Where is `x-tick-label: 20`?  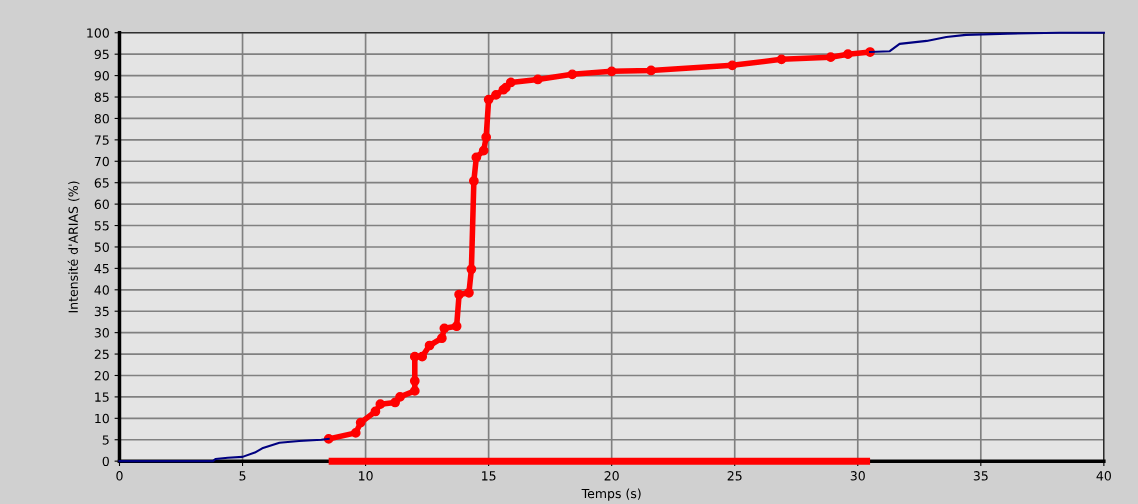
x-tick-label: 20 is located at coordinates (611, 476).